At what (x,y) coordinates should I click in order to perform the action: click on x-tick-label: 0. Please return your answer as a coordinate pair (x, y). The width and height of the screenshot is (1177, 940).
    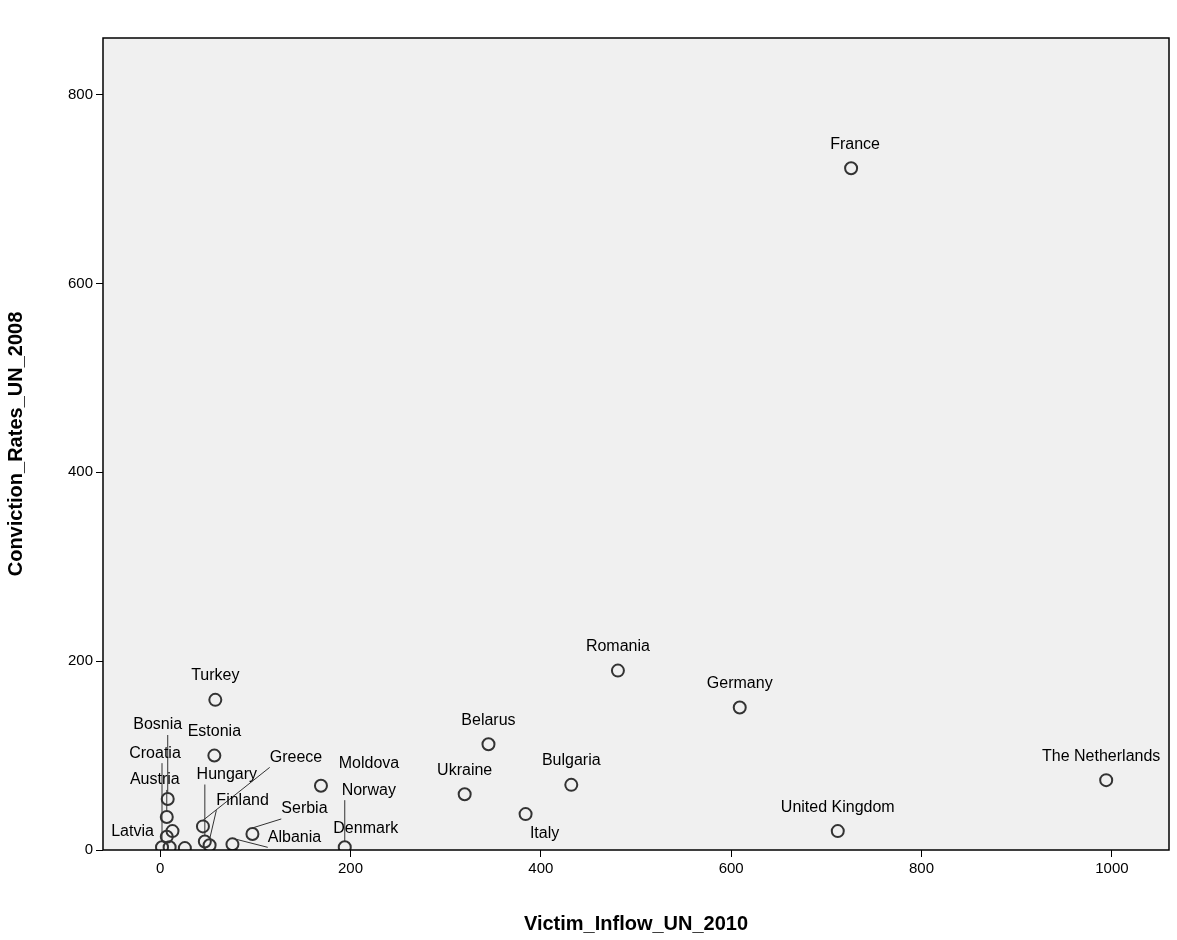
    Looking at the image, I should click on (160, 868).